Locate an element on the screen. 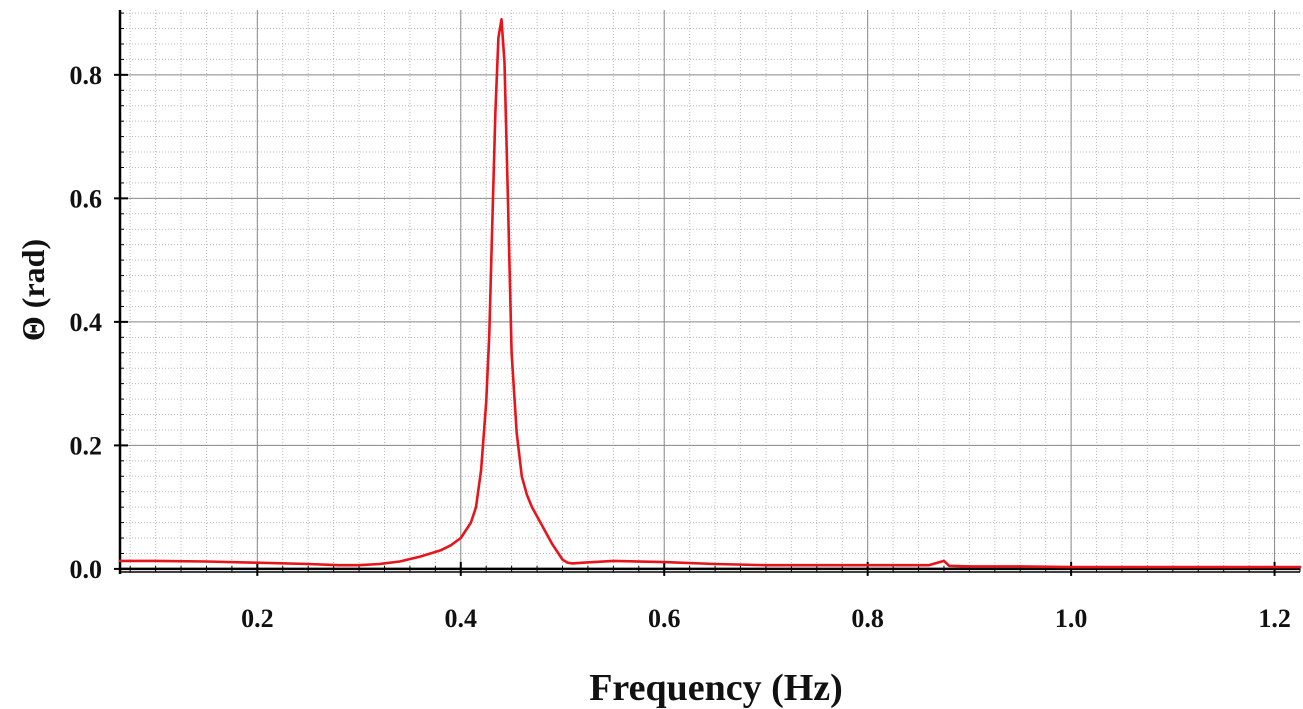 The height and width of the screenshot is (709, 1303). y-tick-label: 0.6 is located at coordinates (86, 198).